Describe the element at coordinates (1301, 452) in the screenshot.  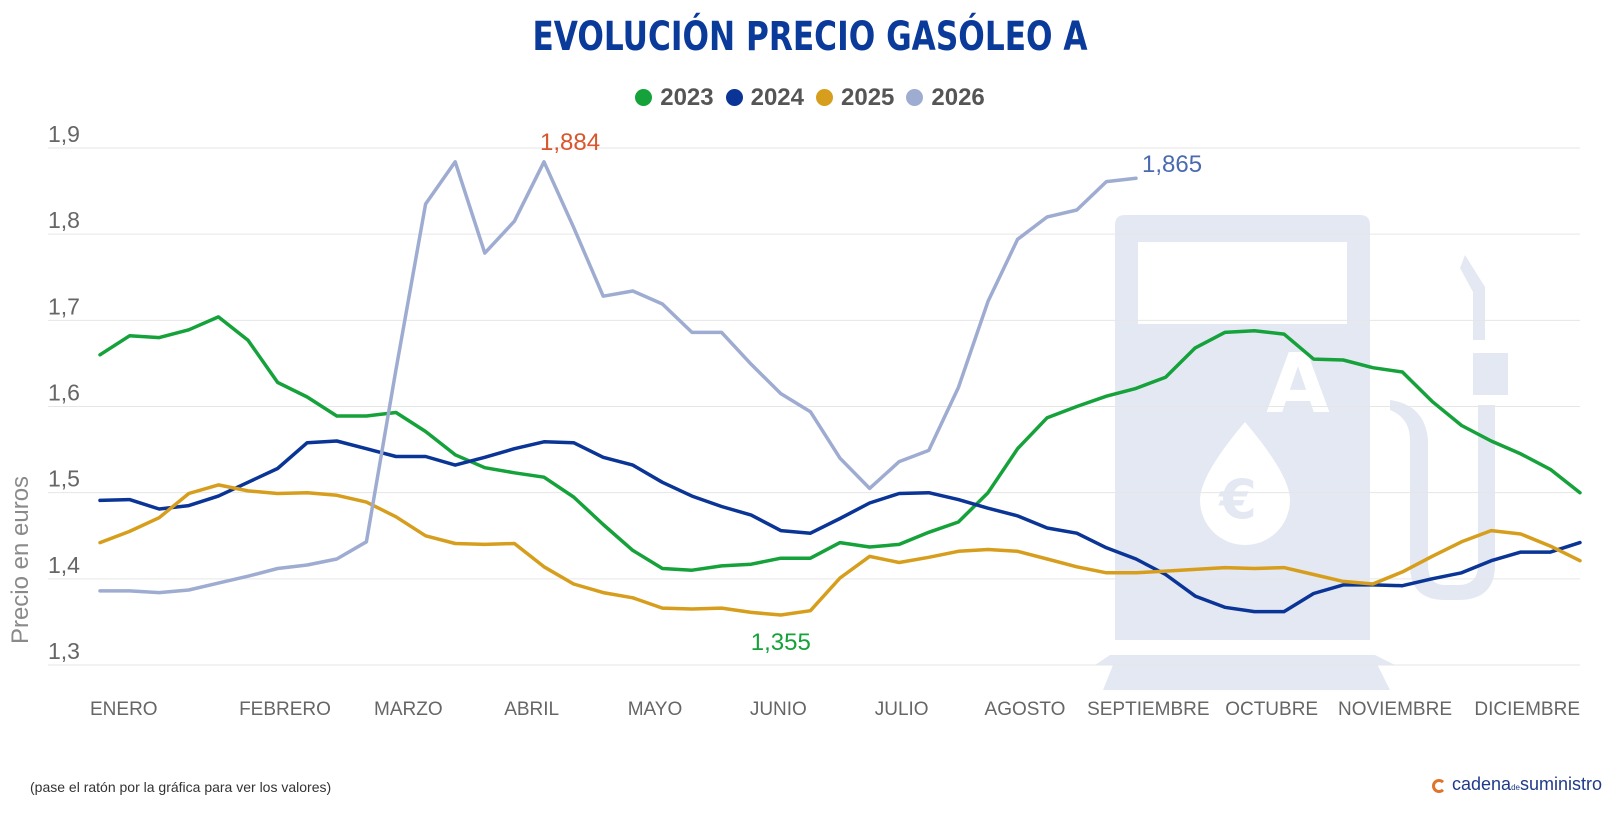
I see `fuel-pump-icon: A €` at that location.